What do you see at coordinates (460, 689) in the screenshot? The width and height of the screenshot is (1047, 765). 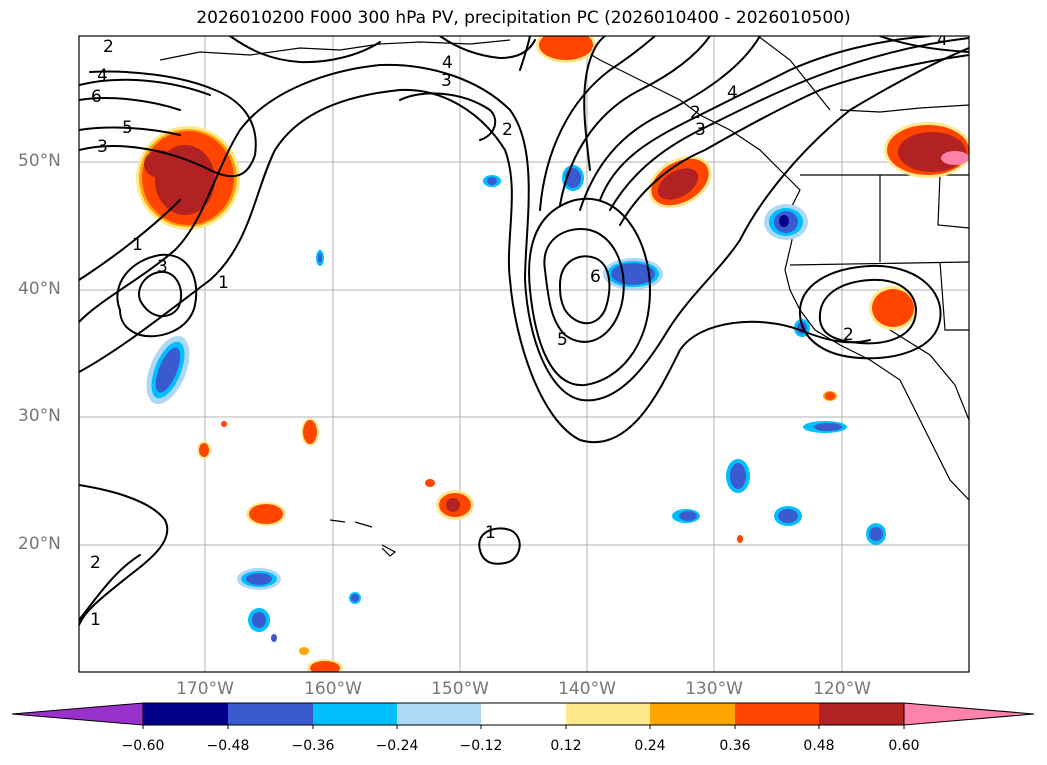 I see `lon-label-150w: 150°W` at bounding box center [460, 689].